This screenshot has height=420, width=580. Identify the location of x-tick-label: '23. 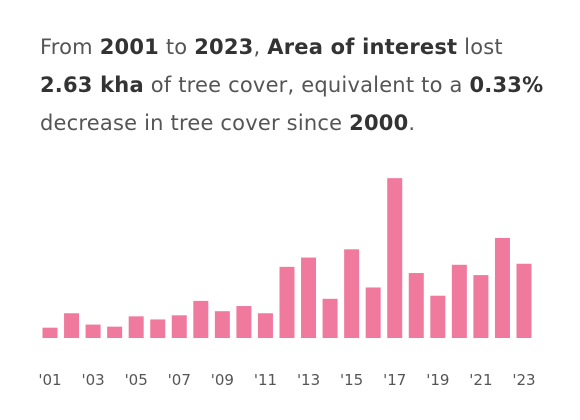
(523, 380).